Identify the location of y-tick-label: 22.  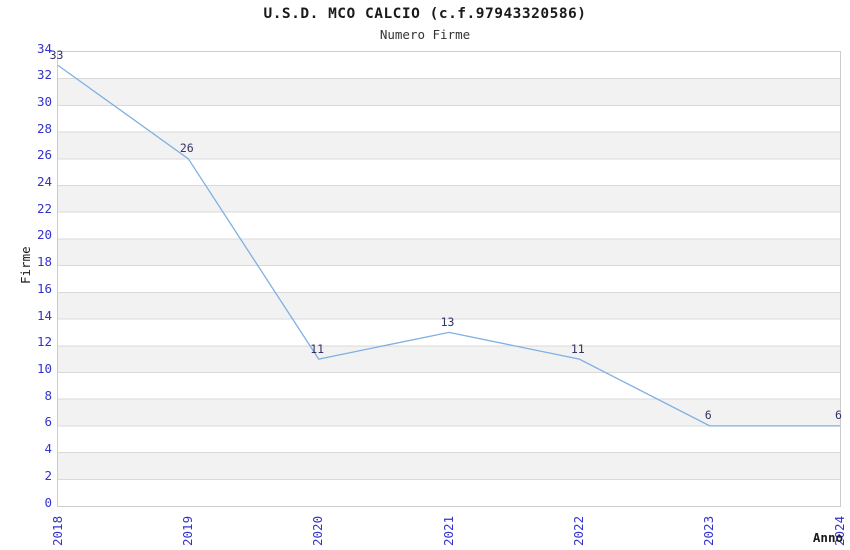
(44, 208).